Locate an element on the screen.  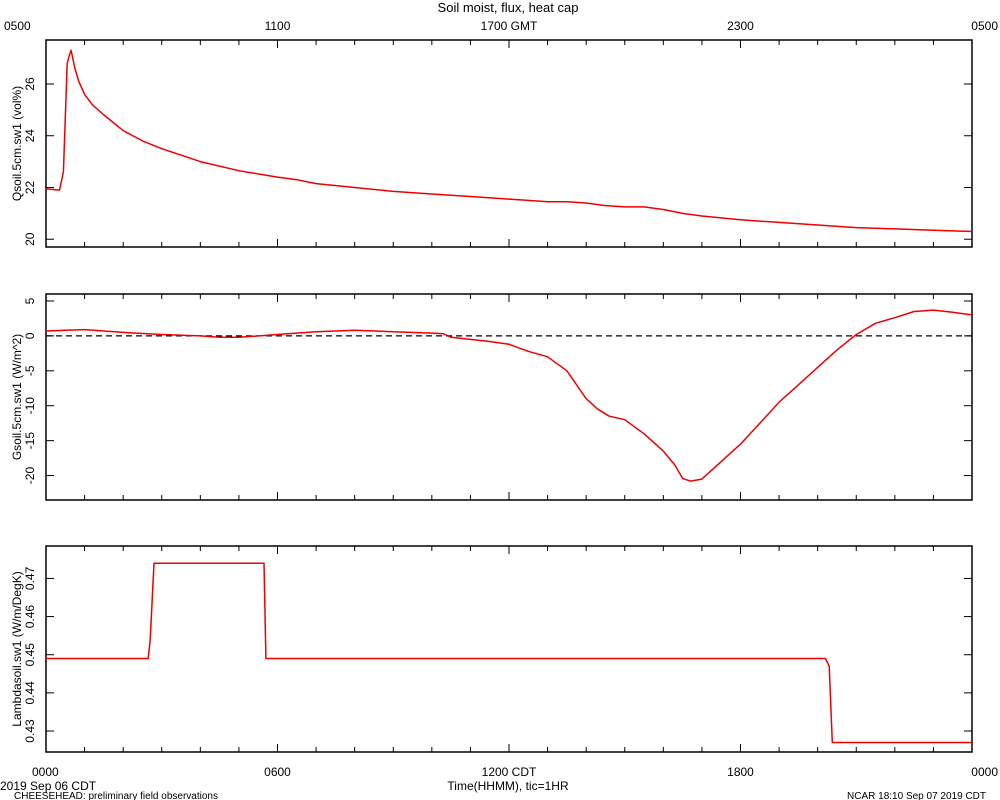
top-axis-labels: 0500 1100 1700 GMT 2300 0500 is located at coordinates (501, 26).